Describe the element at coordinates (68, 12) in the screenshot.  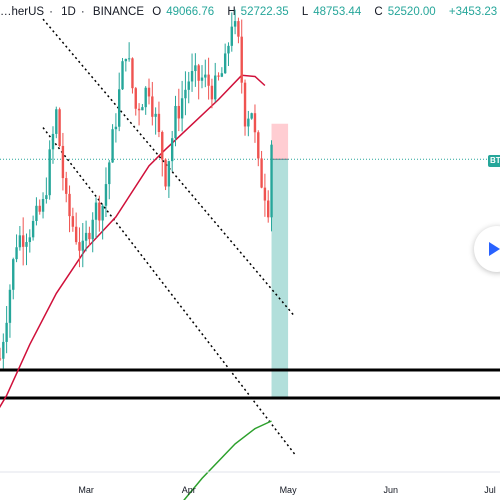
I see `interval-label: 1D` at that location.